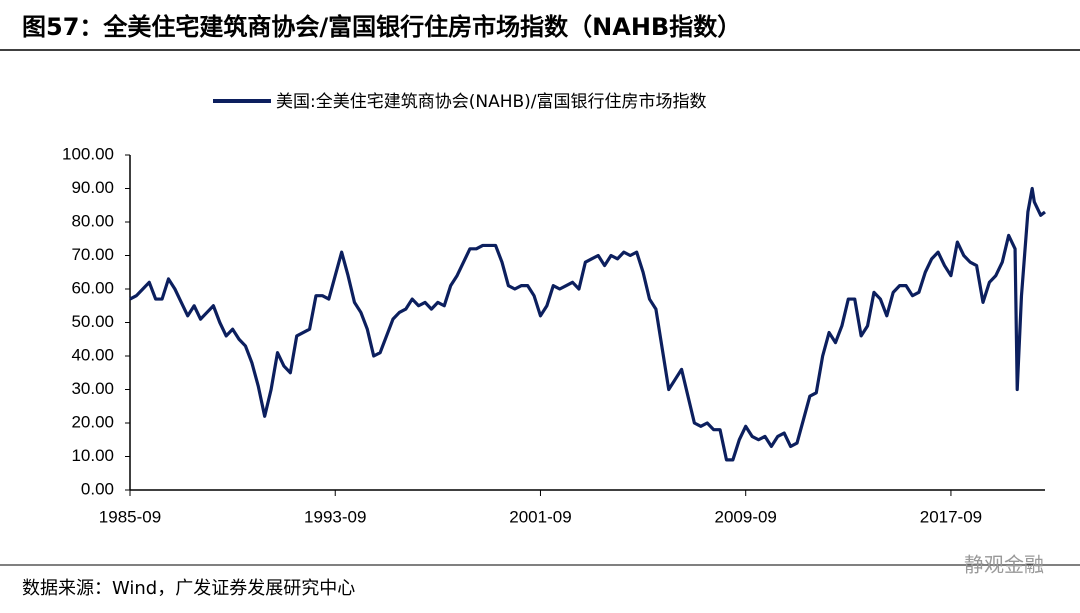  I want to click on y-tick-label: 0.00, so click(97, 488).